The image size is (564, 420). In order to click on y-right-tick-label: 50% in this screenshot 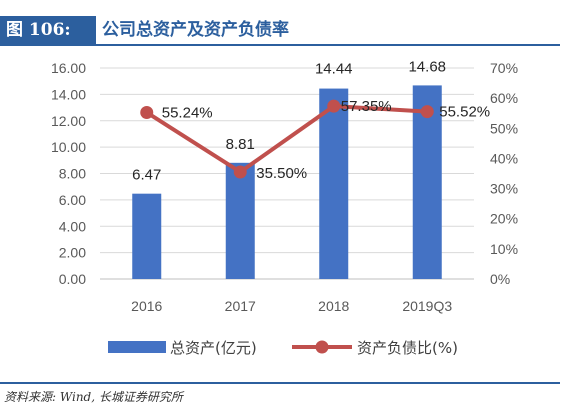, I will do `click(504, 128)`.